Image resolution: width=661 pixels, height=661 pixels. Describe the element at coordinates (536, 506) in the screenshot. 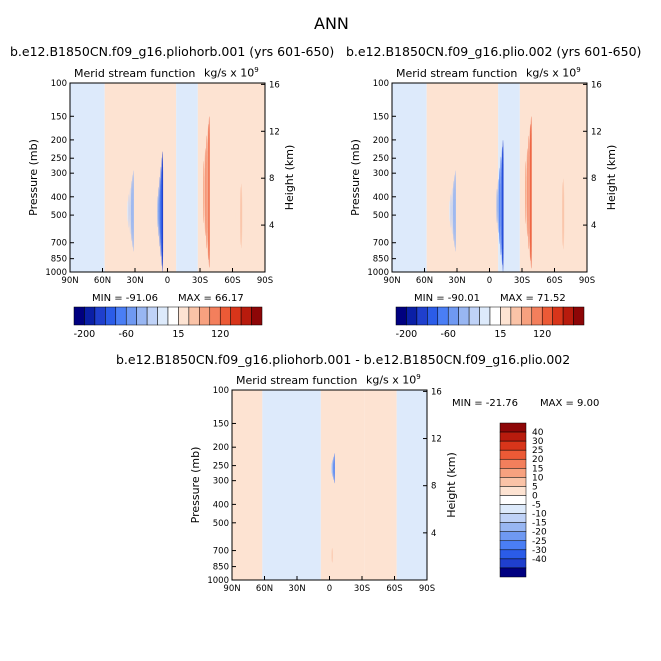

I see `colorbar-diff-label-8: -5` at that location.